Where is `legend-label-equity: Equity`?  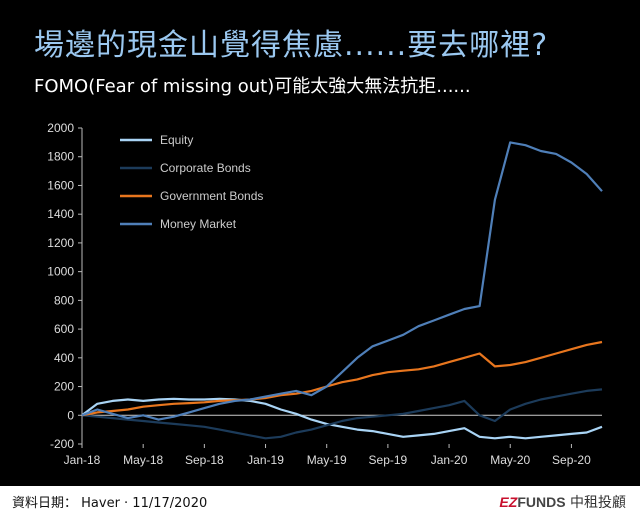 legend-label-equity: Equity is located at coordinates (176, 140).